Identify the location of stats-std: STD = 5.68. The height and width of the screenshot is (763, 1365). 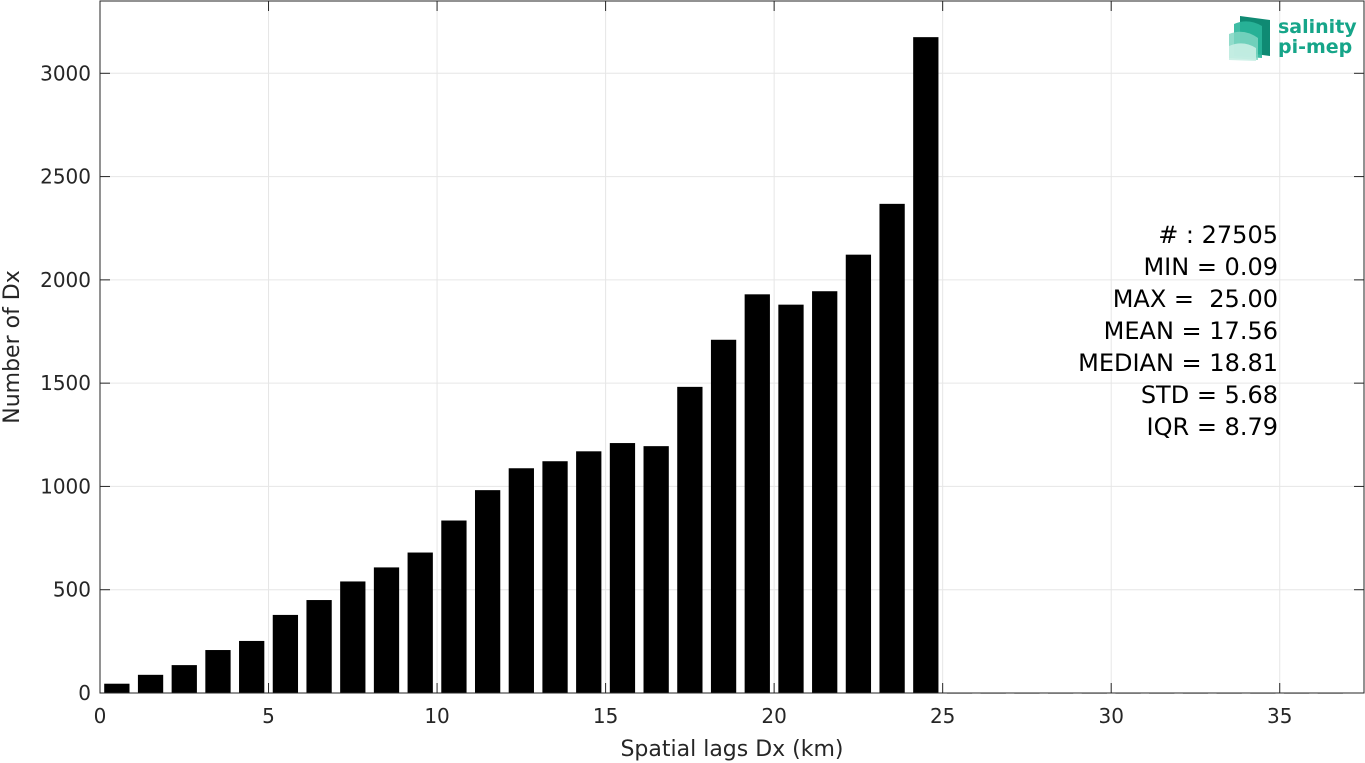
(1209, 395).